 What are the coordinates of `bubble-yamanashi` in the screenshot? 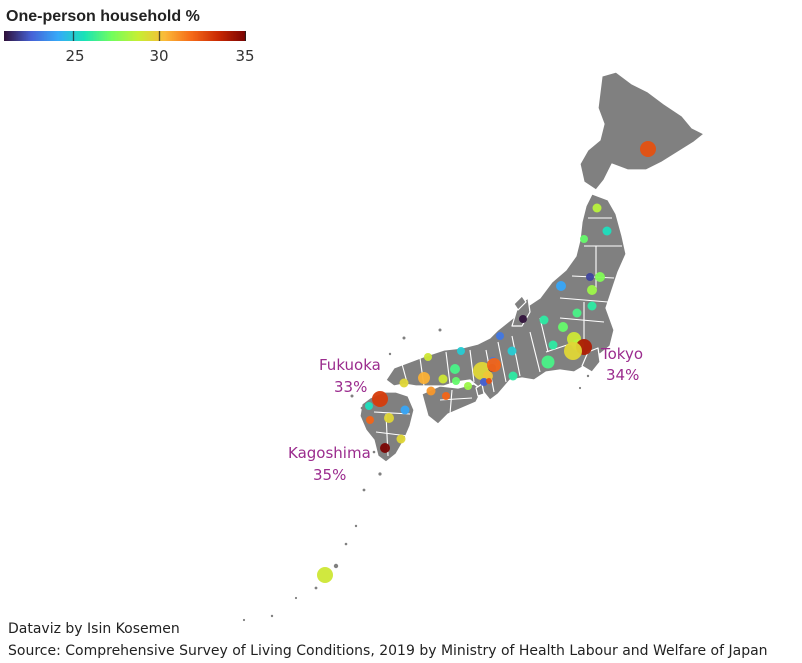 It's located at (553, 345).